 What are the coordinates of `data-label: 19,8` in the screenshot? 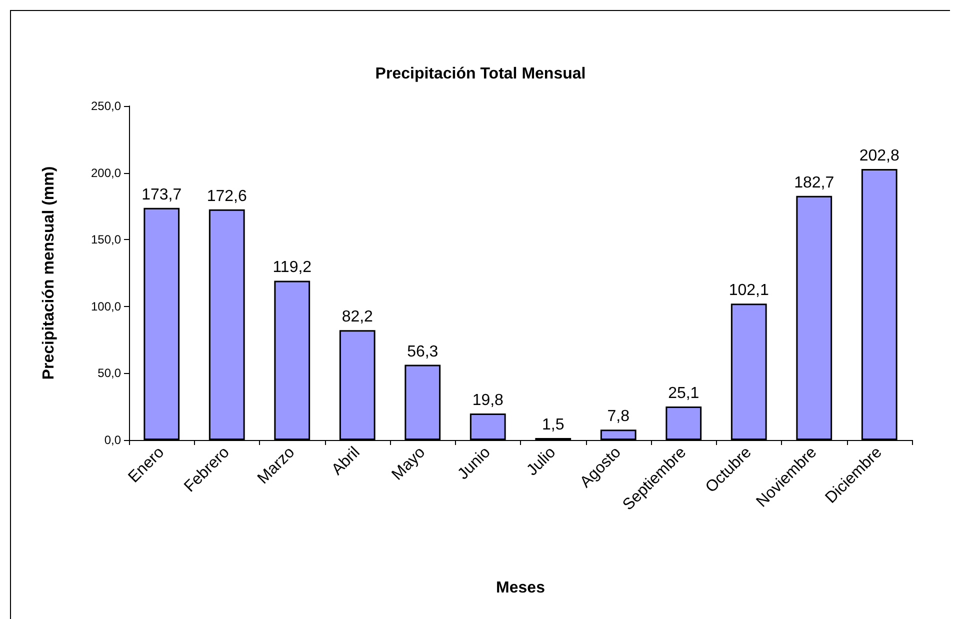 It's located at (488, 401).